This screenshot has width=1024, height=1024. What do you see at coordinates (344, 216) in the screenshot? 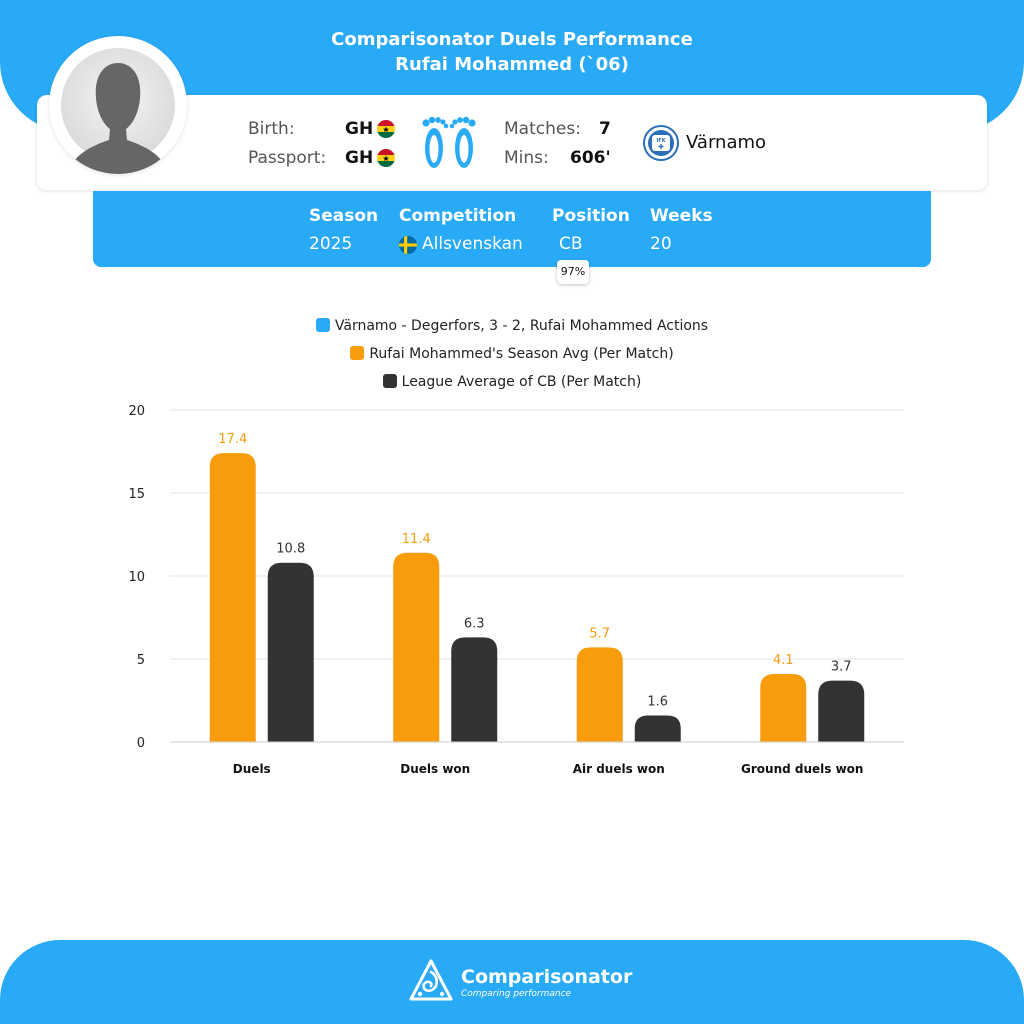
I see `season-label: Season` at bounding box center [344, 216].